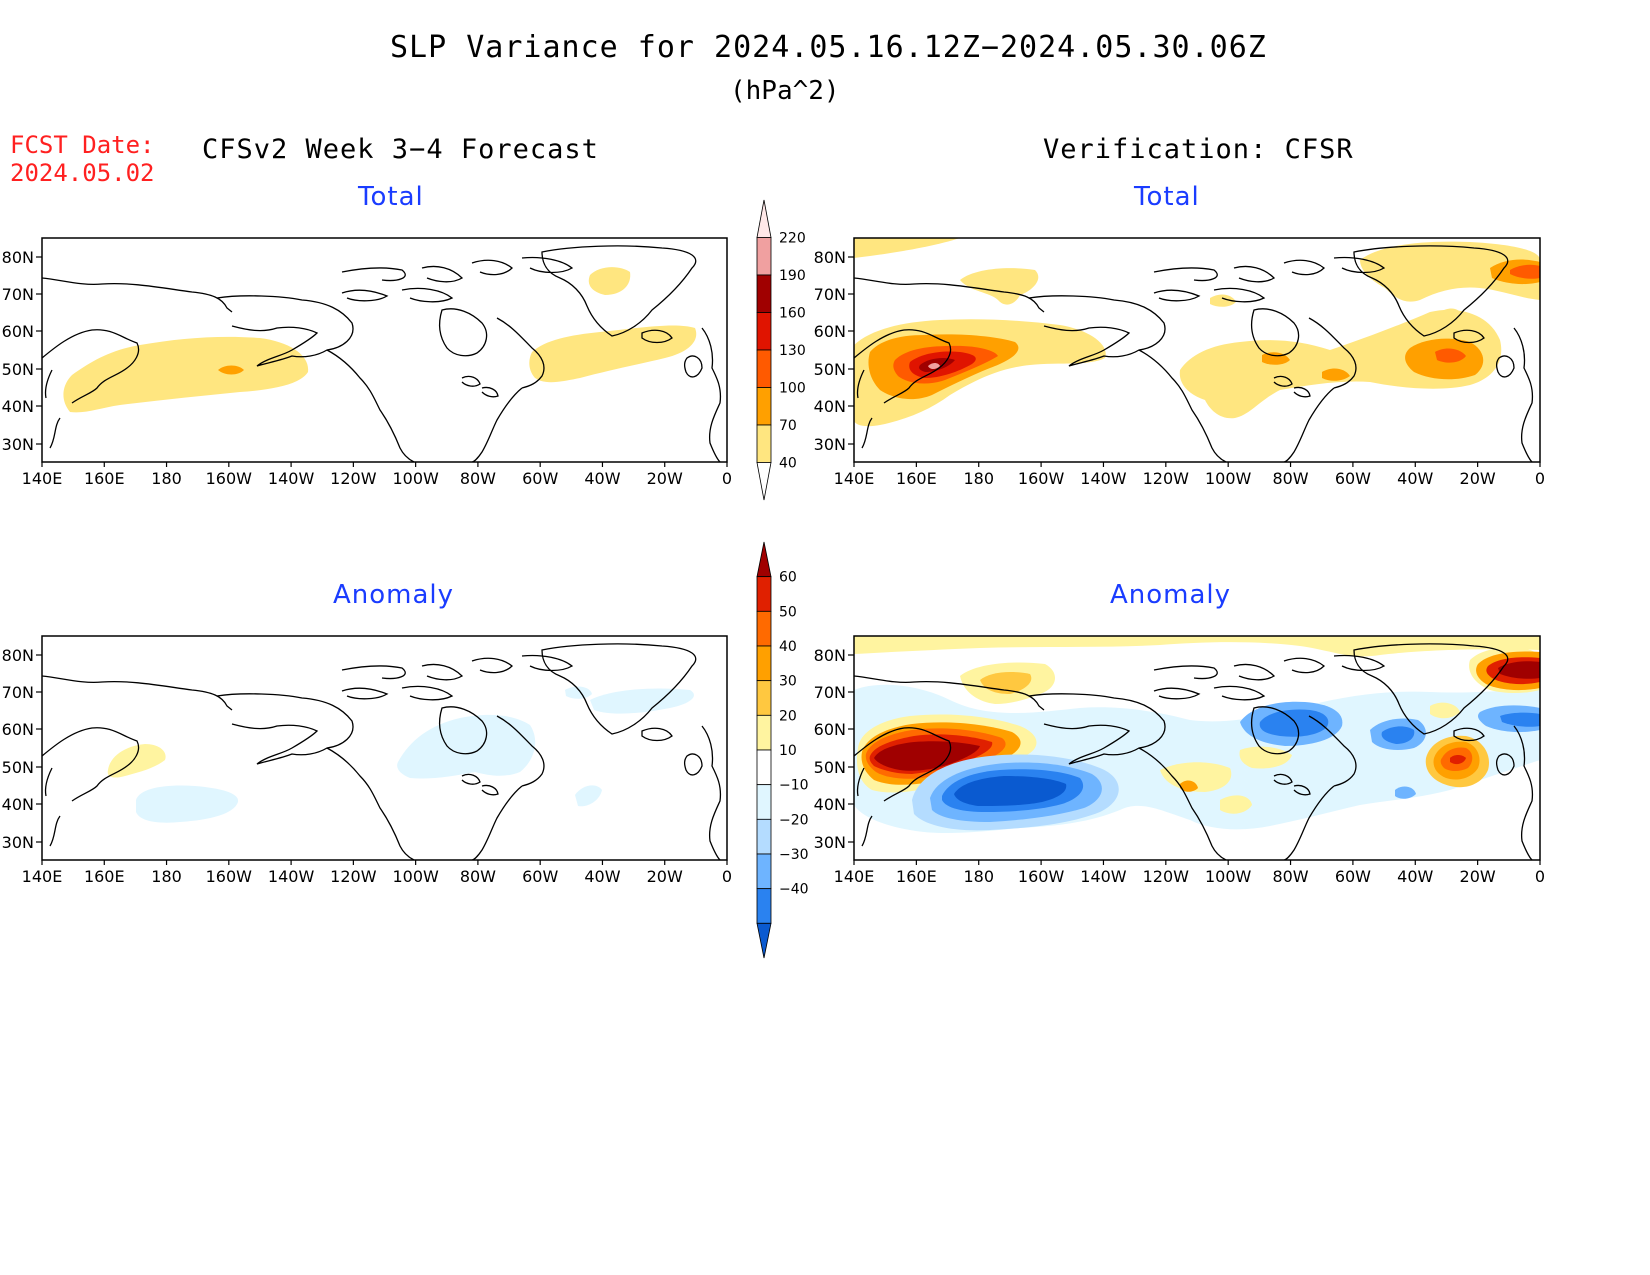  I want to click on shade-layer-tr, so click(1197, 332).